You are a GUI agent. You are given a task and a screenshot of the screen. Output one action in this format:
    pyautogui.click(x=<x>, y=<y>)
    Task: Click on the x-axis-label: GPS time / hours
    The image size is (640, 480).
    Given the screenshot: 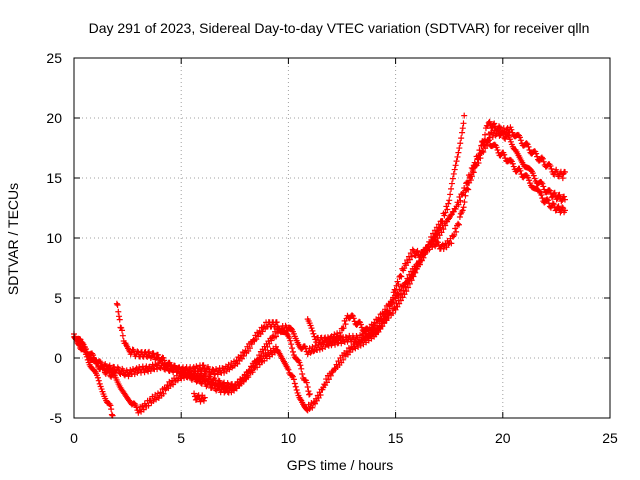 What is the action you would take?
    pyautogui.click(x=340, y=465)
    